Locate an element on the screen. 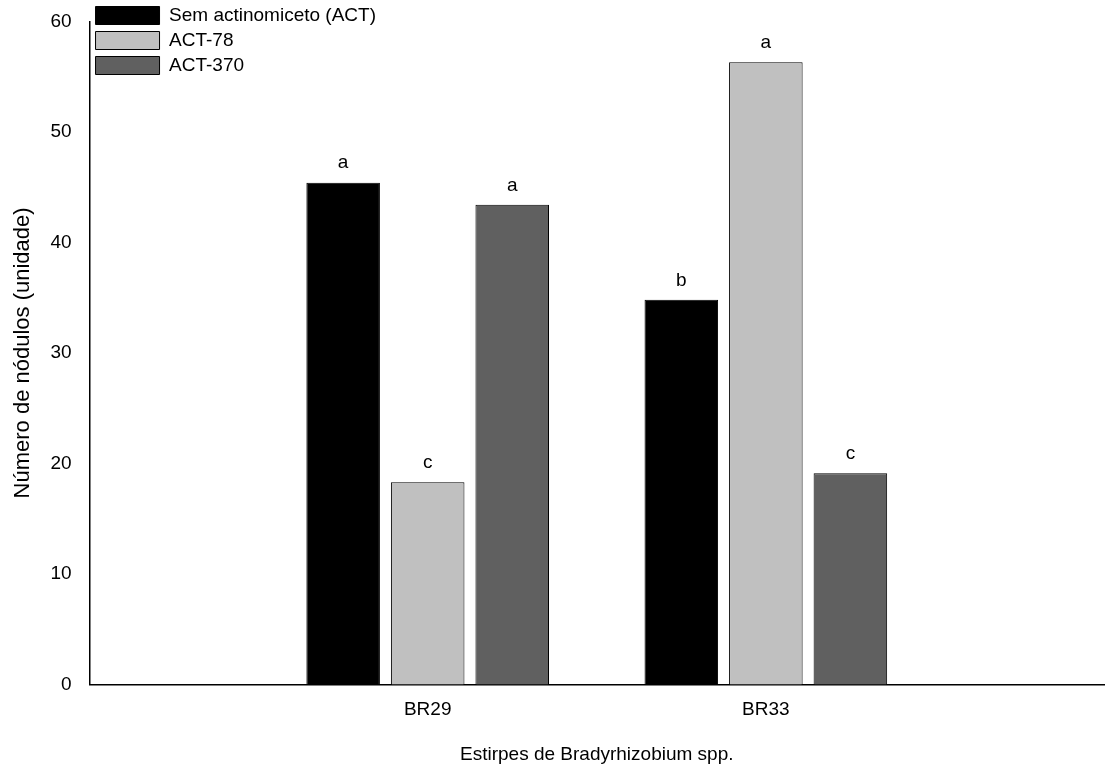 The height and width of the screenshot is (778, 1108). y-tick-label: 20 is located at coordinates (61, 462).